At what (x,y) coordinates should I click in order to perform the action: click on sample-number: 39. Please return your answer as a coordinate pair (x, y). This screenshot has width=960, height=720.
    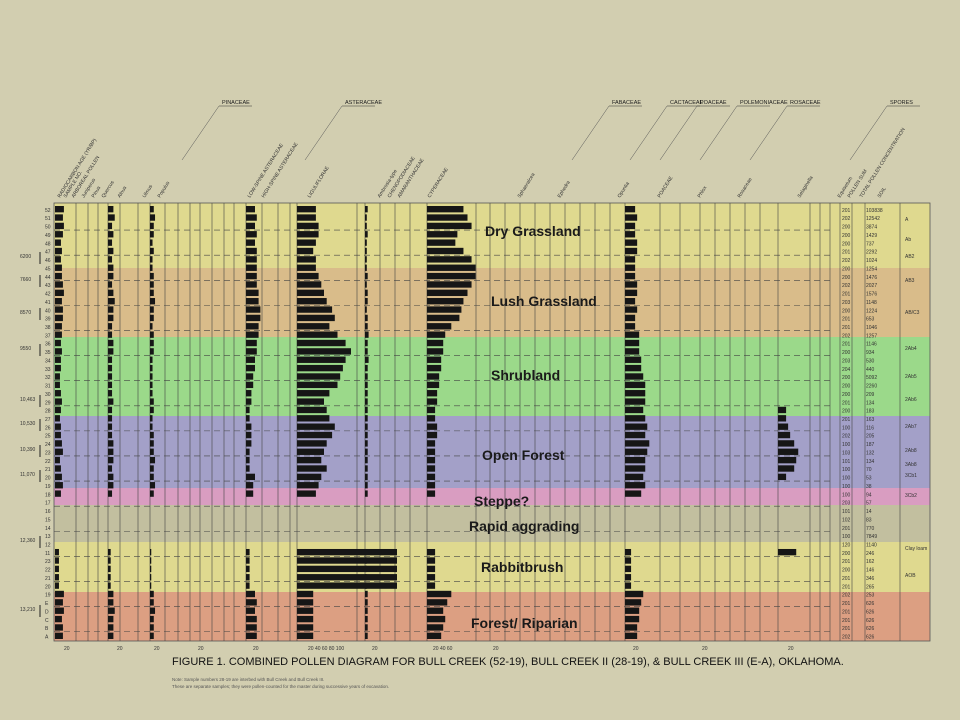
    Looking at the image, I should click on (48, 320).